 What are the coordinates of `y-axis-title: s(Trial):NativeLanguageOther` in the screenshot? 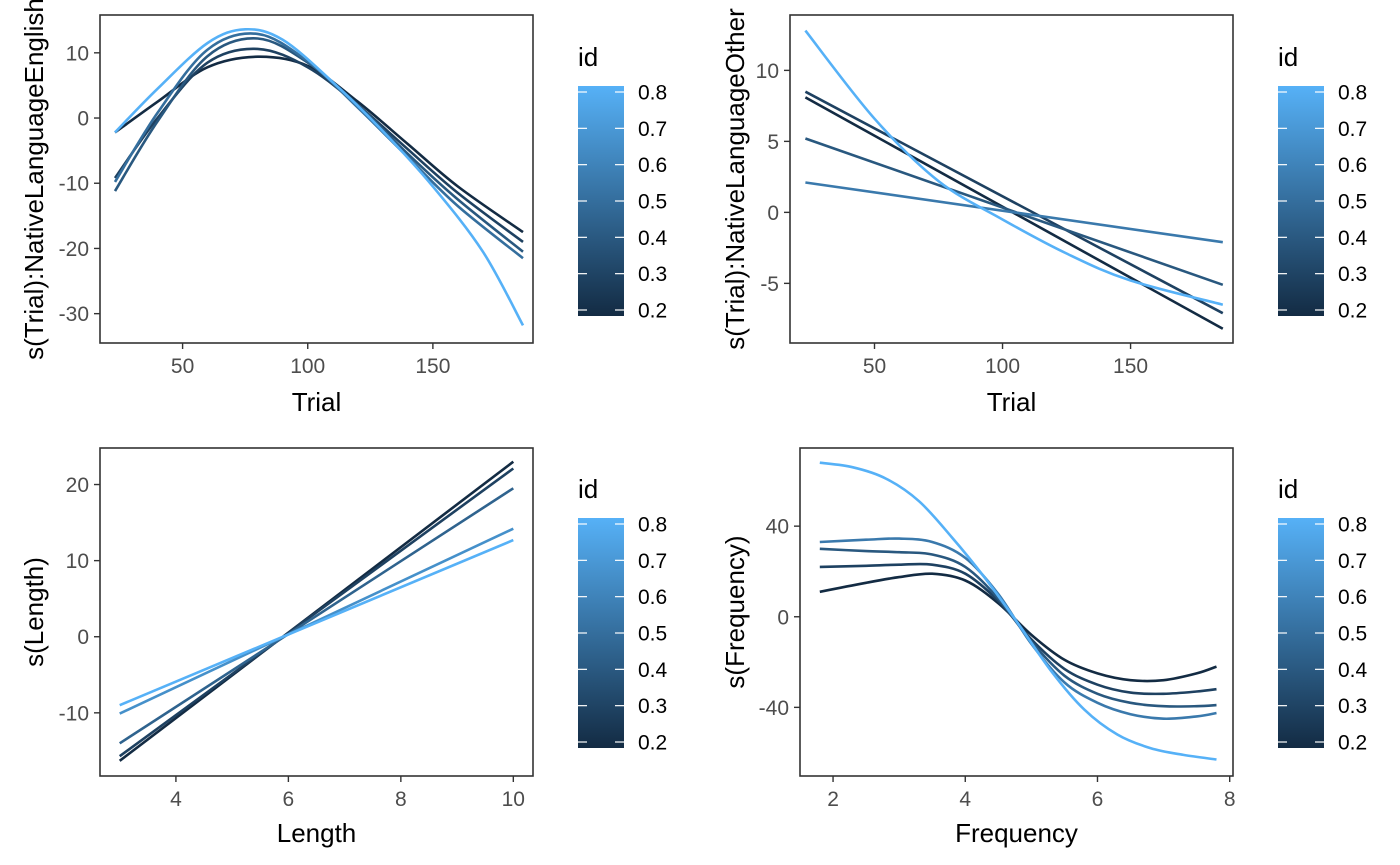 It's located at (735, 179).